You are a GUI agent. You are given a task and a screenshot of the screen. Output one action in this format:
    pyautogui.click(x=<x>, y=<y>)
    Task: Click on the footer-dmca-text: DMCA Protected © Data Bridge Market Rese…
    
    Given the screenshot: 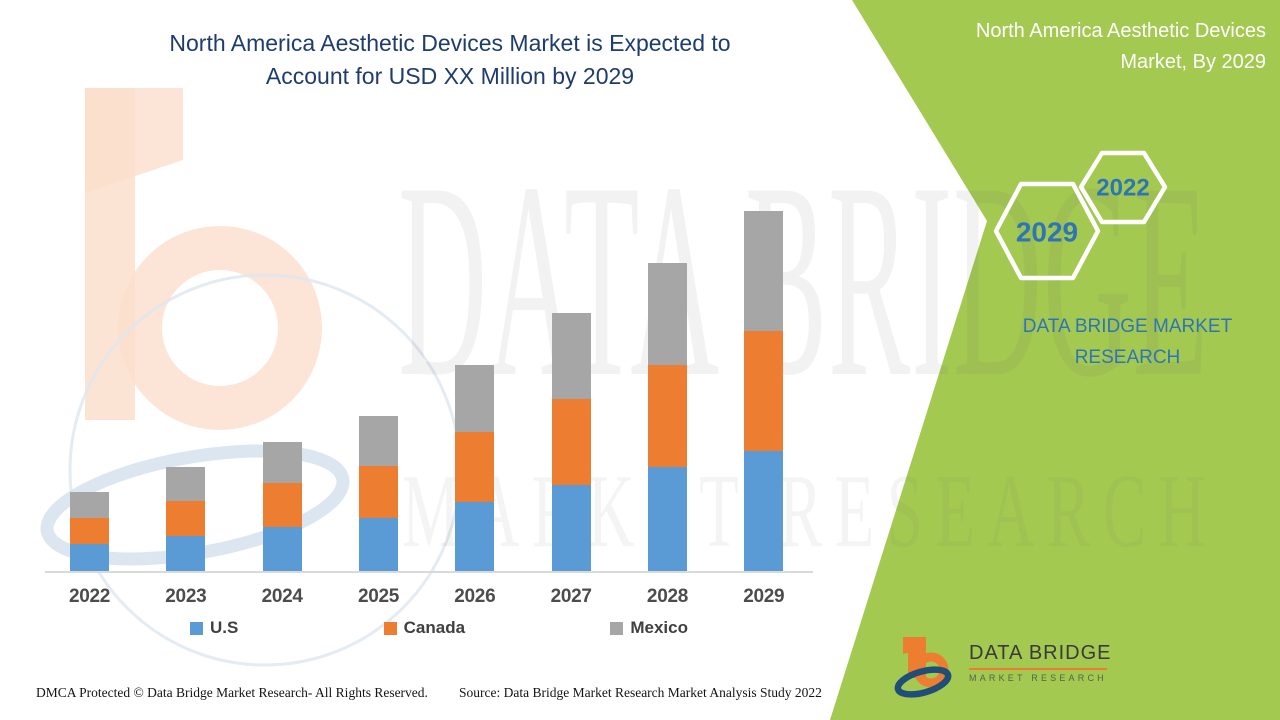 What is the action you would take?
    pyautogui.click(x=232, y=692)
    